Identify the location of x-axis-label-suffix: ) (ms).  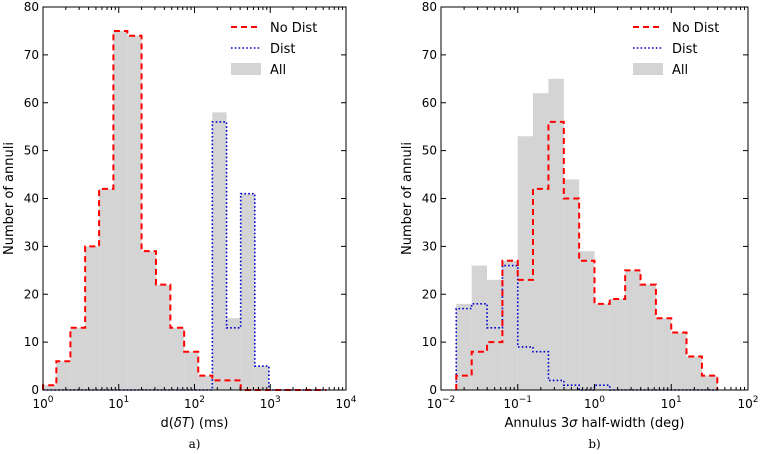
(209, 423).